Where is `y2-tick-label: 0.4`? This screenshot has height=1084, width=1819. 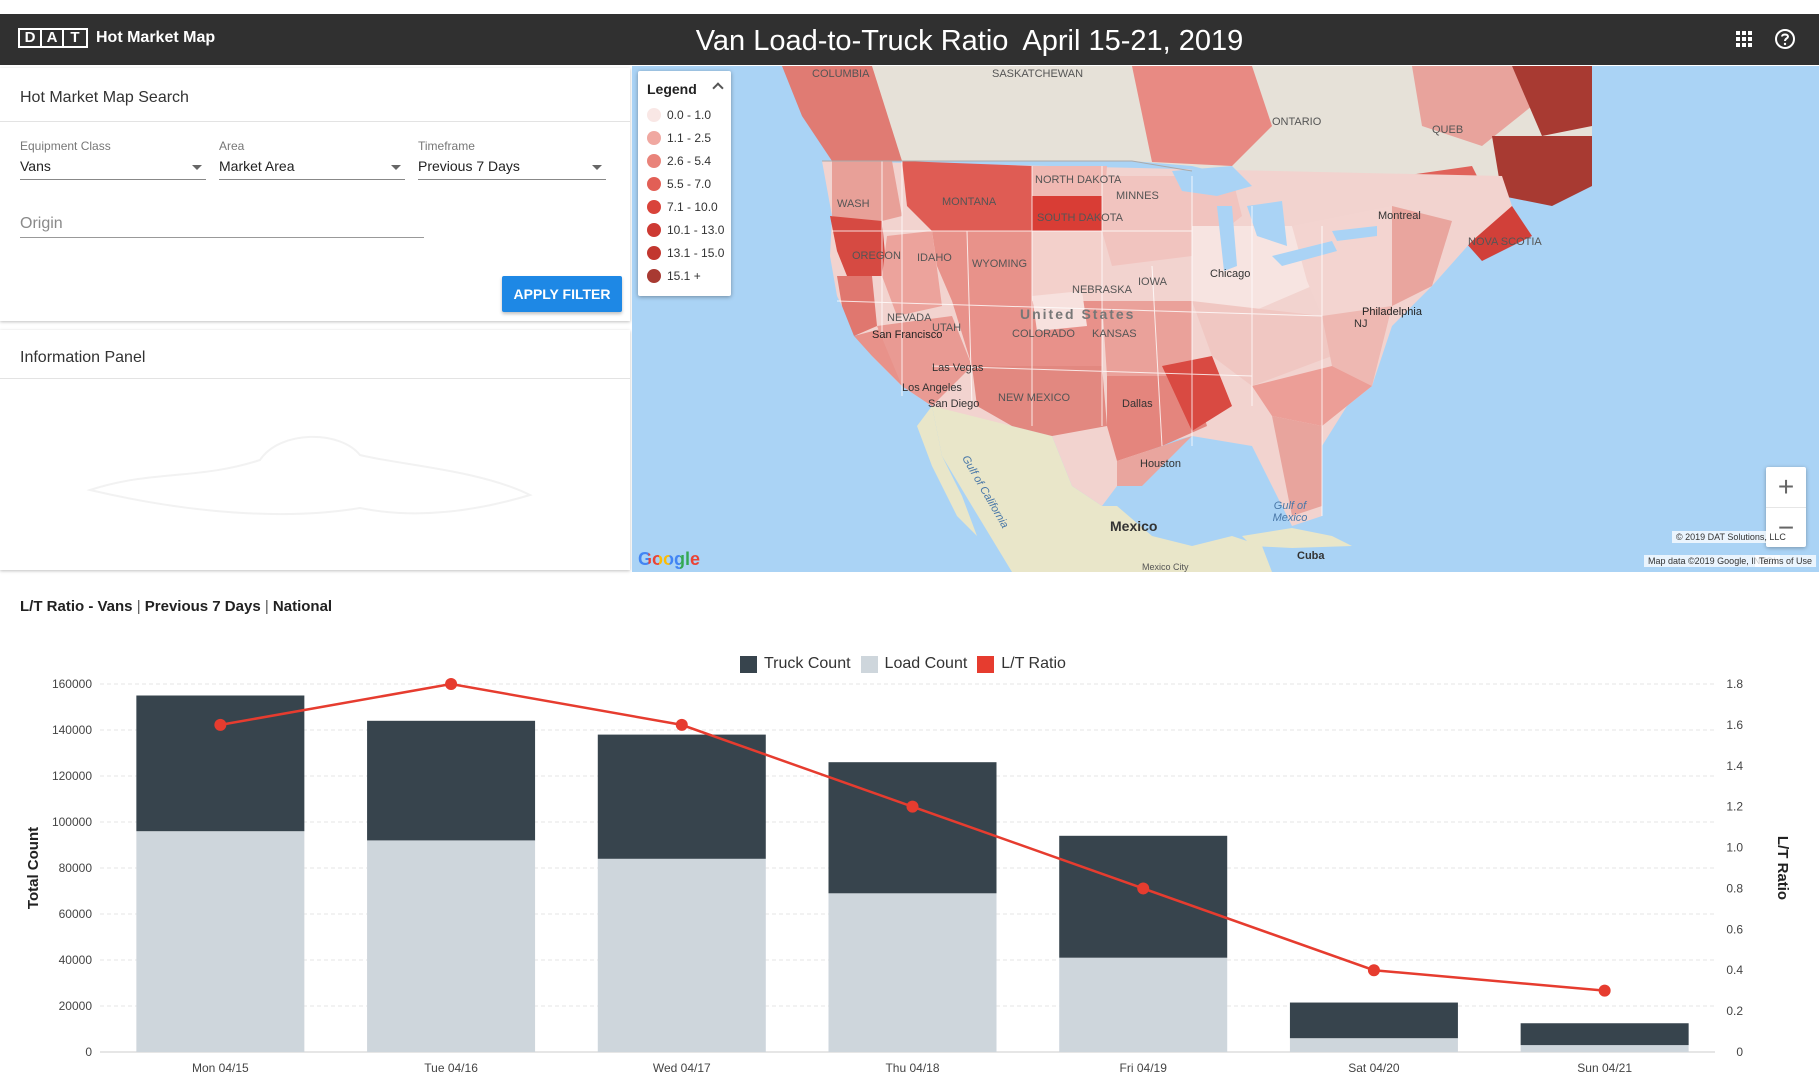
y2-tick-label: 0.4 is located at coordinates (1734, 970).